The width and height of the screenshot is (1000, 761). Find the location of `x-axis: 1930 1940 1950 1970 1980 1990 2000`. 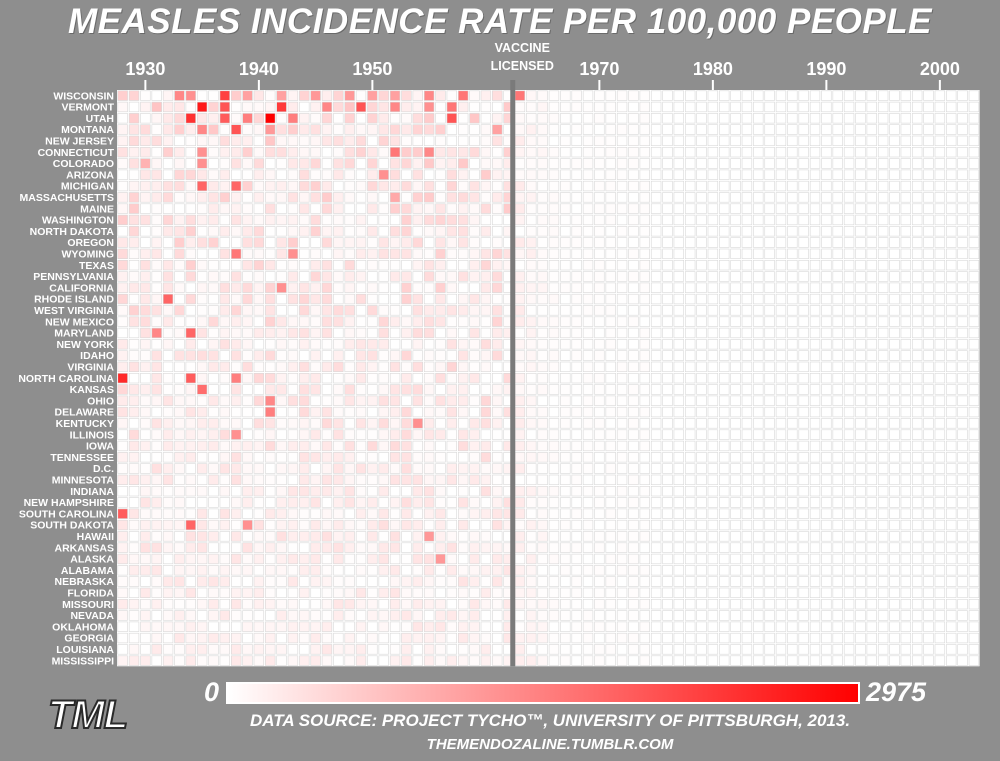

x-axis: 1930 1940 1950 1970 1980 1990 2000 is located at coordinates (542, 74).